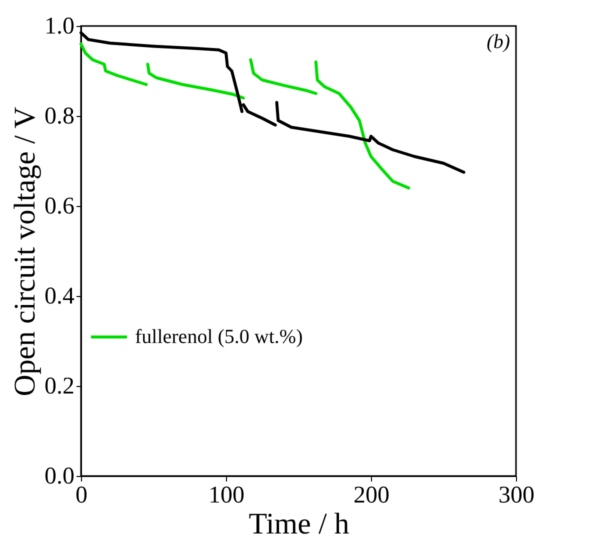  I want to click on x-tick-label: 300, so click(516, 495).